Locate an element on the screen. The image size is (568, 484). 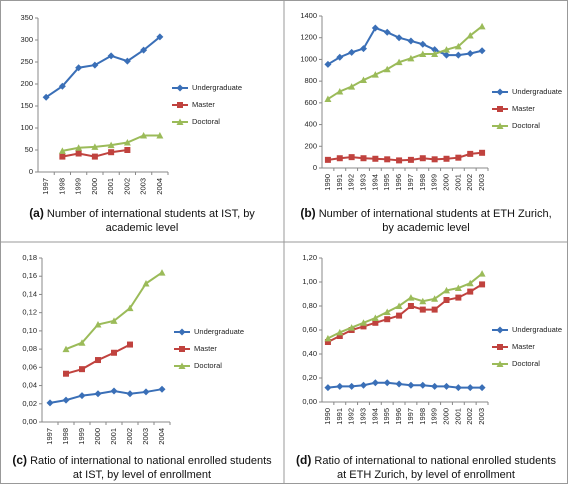
x-tick-label: 1996 is located at coordinates (398, 416).